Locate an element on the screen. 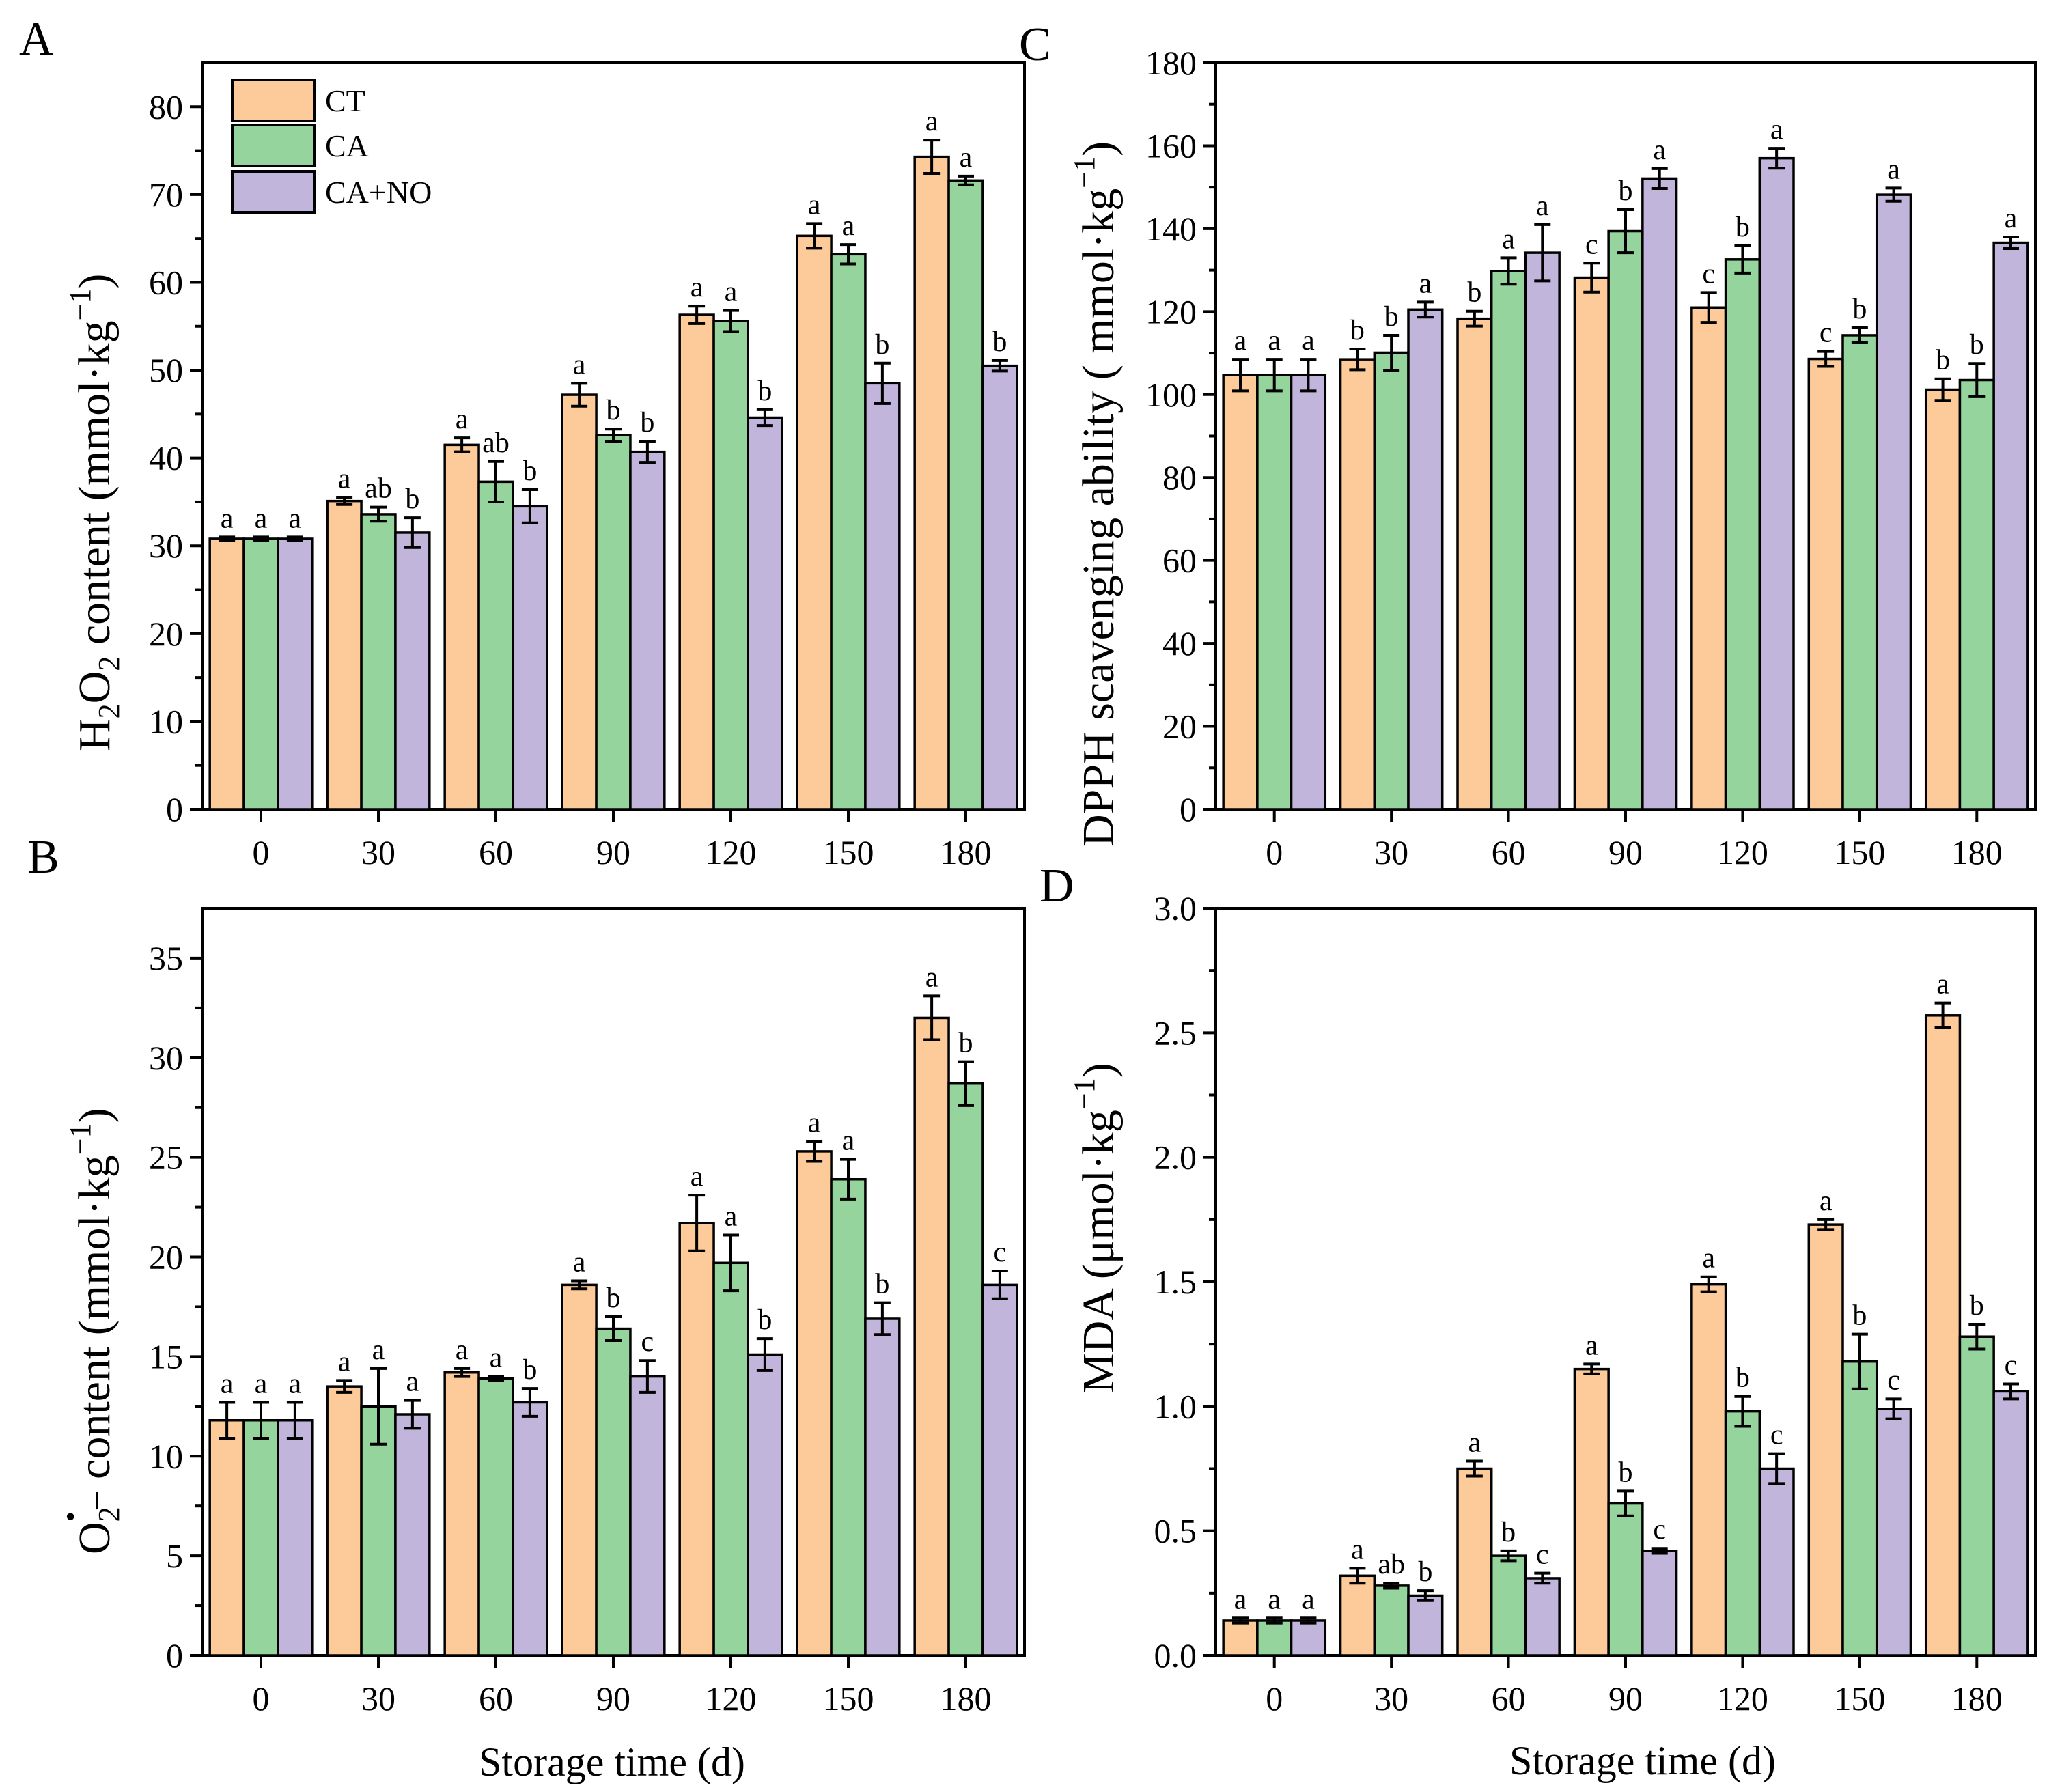 This screenshot has width=2062, height=1792. panel-letter-a: A is located at coordinates (36, 39).